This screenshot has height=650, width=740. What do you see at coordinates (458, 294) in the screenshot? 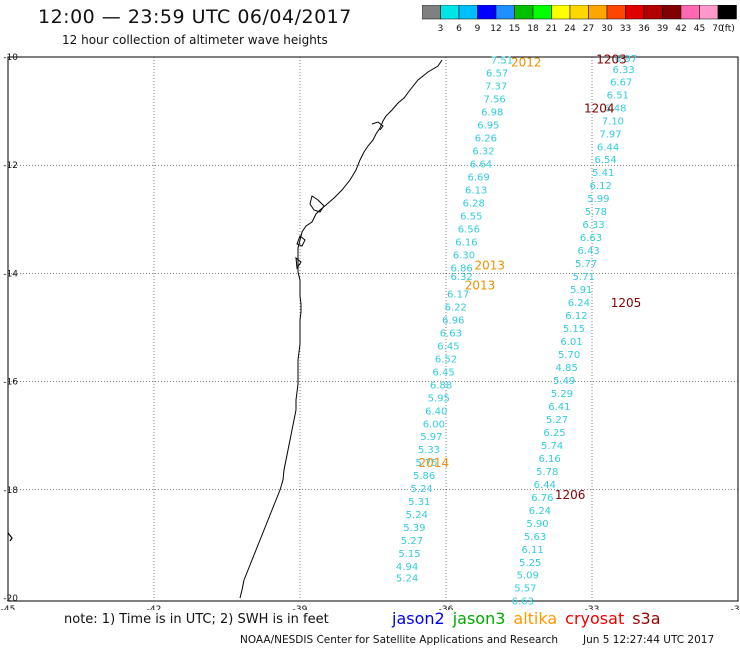
I see `wave-height-value: 6.17` at bounding box center [458, 294].